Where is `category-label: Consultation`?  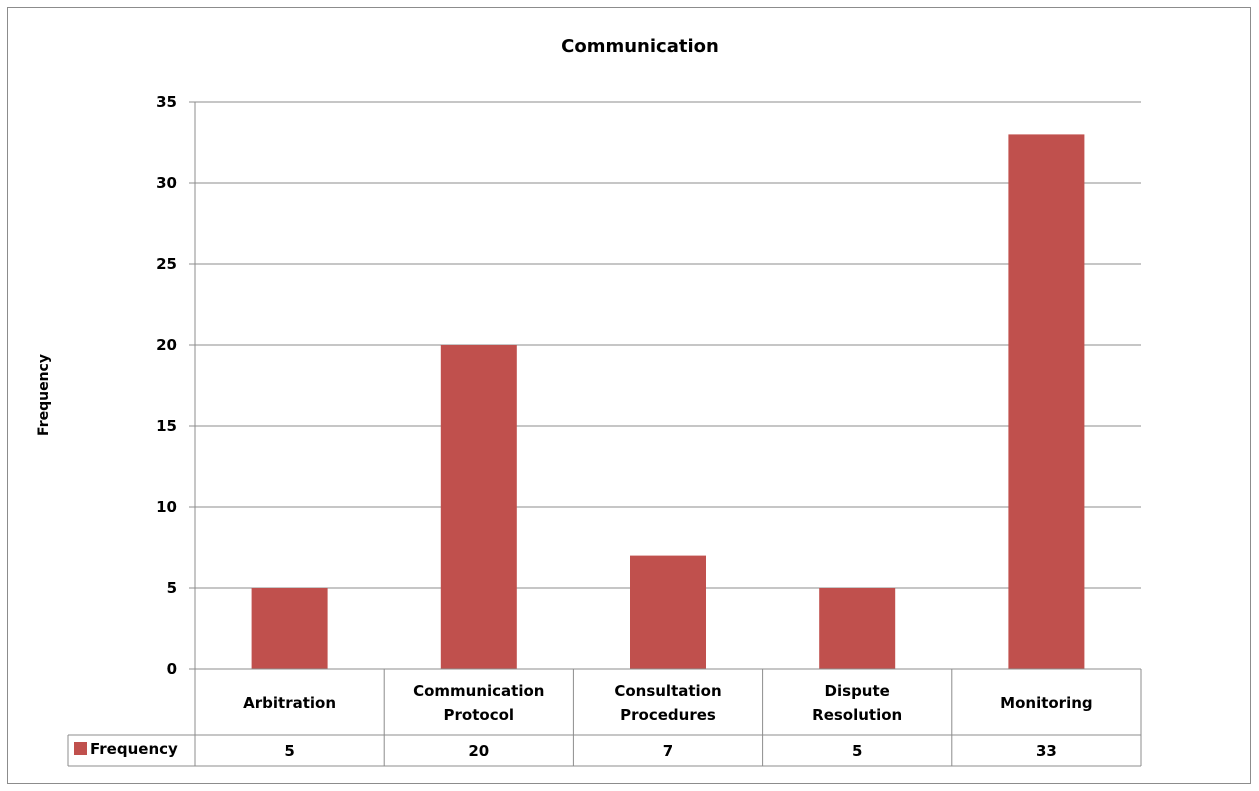
category-label: Consultation is located at coordinates (667, 691).